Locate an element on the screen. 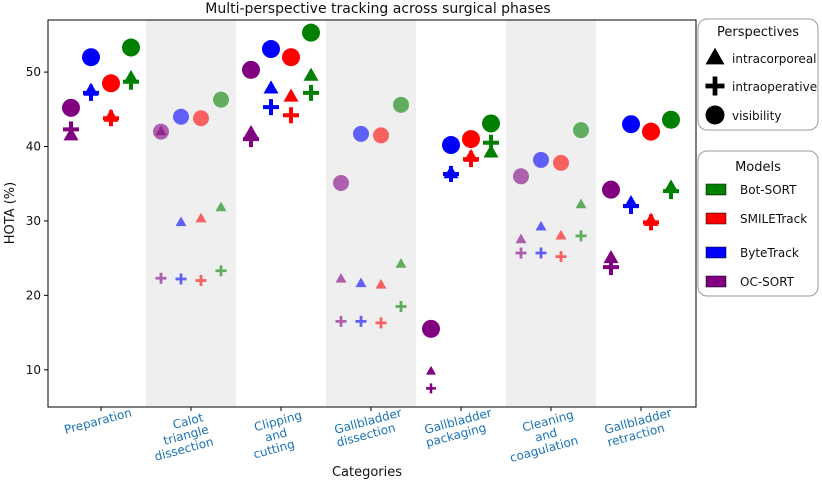  point-bot-sort-intracorporeal-cleaning-and-coagulation is located at coordinates (581, 203).